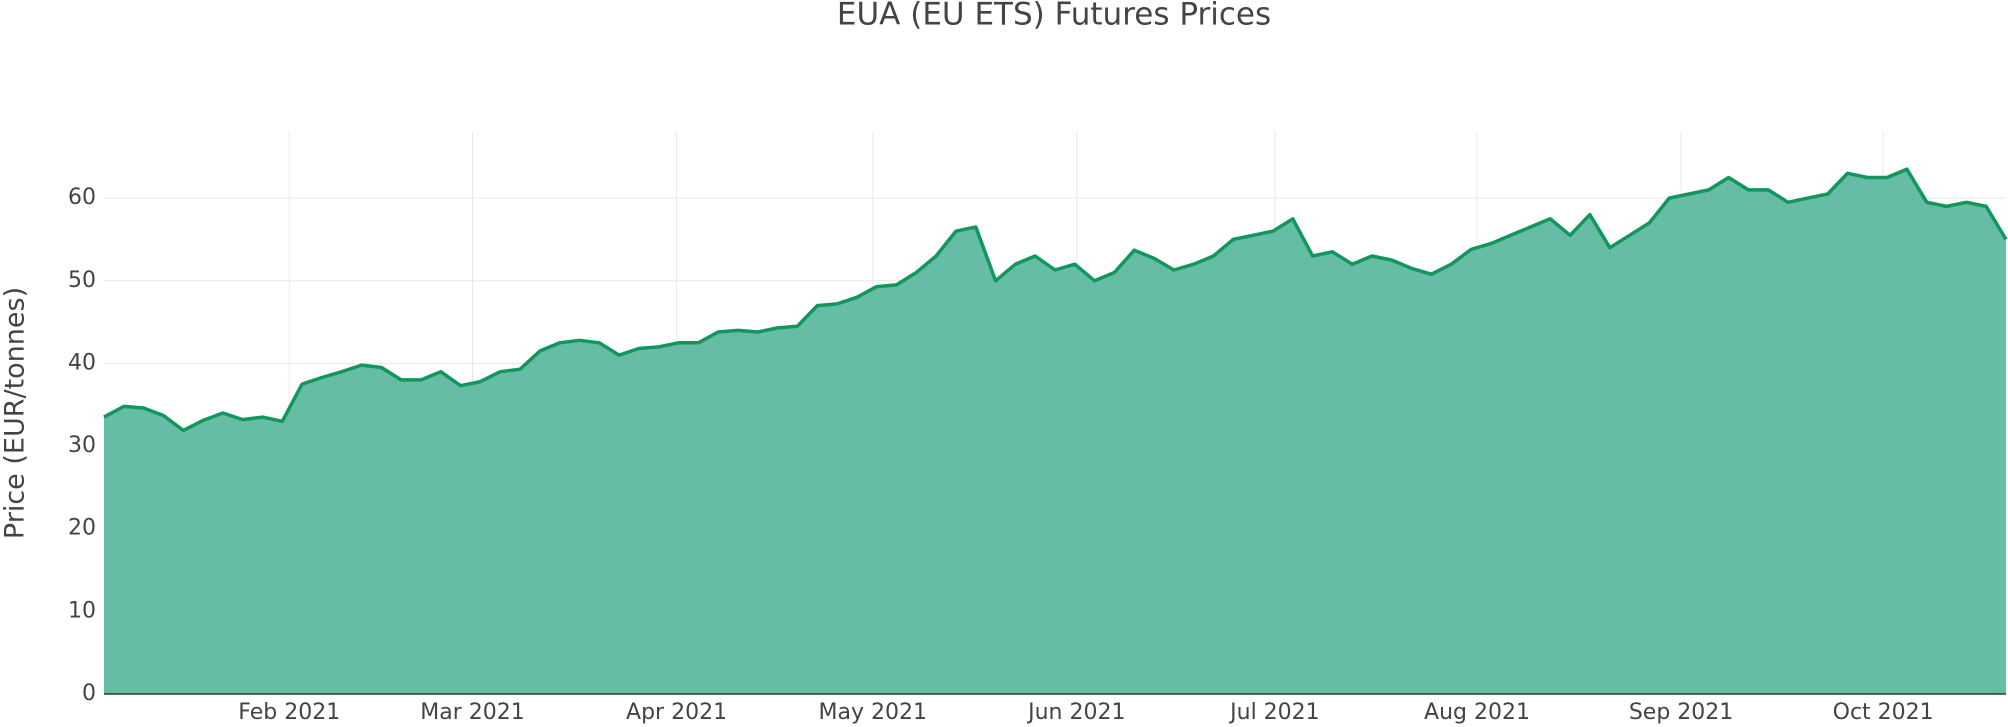  Describe the element at coordinates (82, 362) in the screenshot. I see `y-tick-label: 40` at that location.